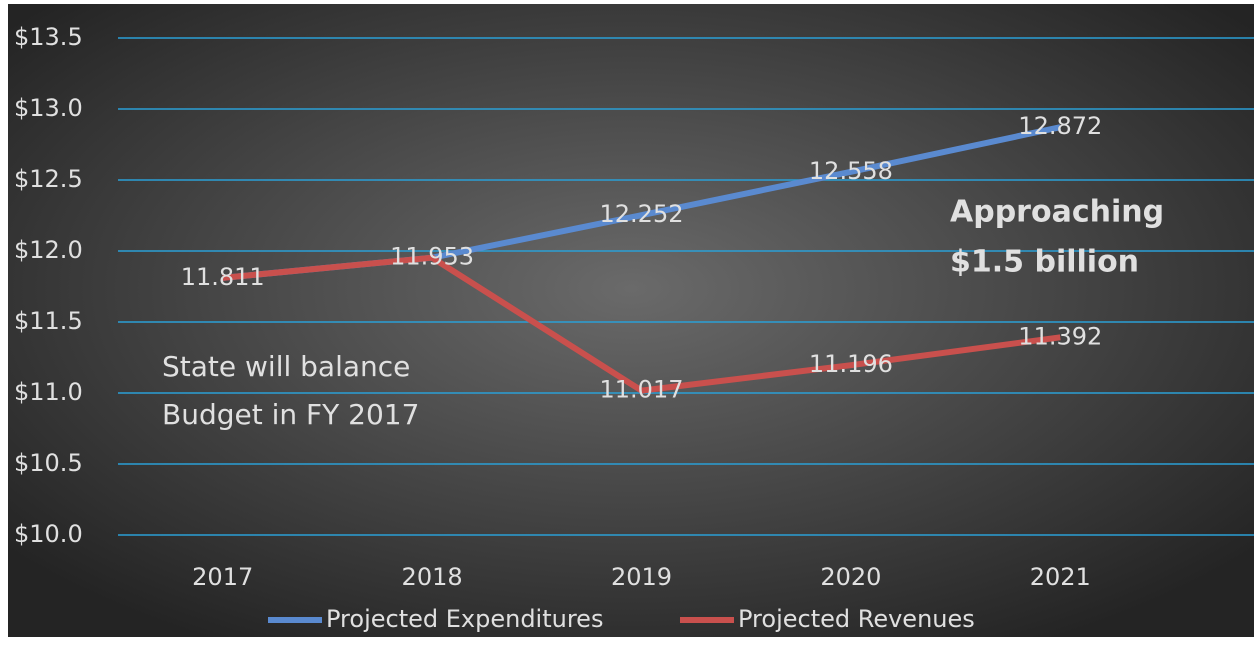 The image size is (1254, 647). What do you see at coordinates (48, 250) in the screenshot?
I see `y-tick-label: $12.0` at bounding box center [48, 250].